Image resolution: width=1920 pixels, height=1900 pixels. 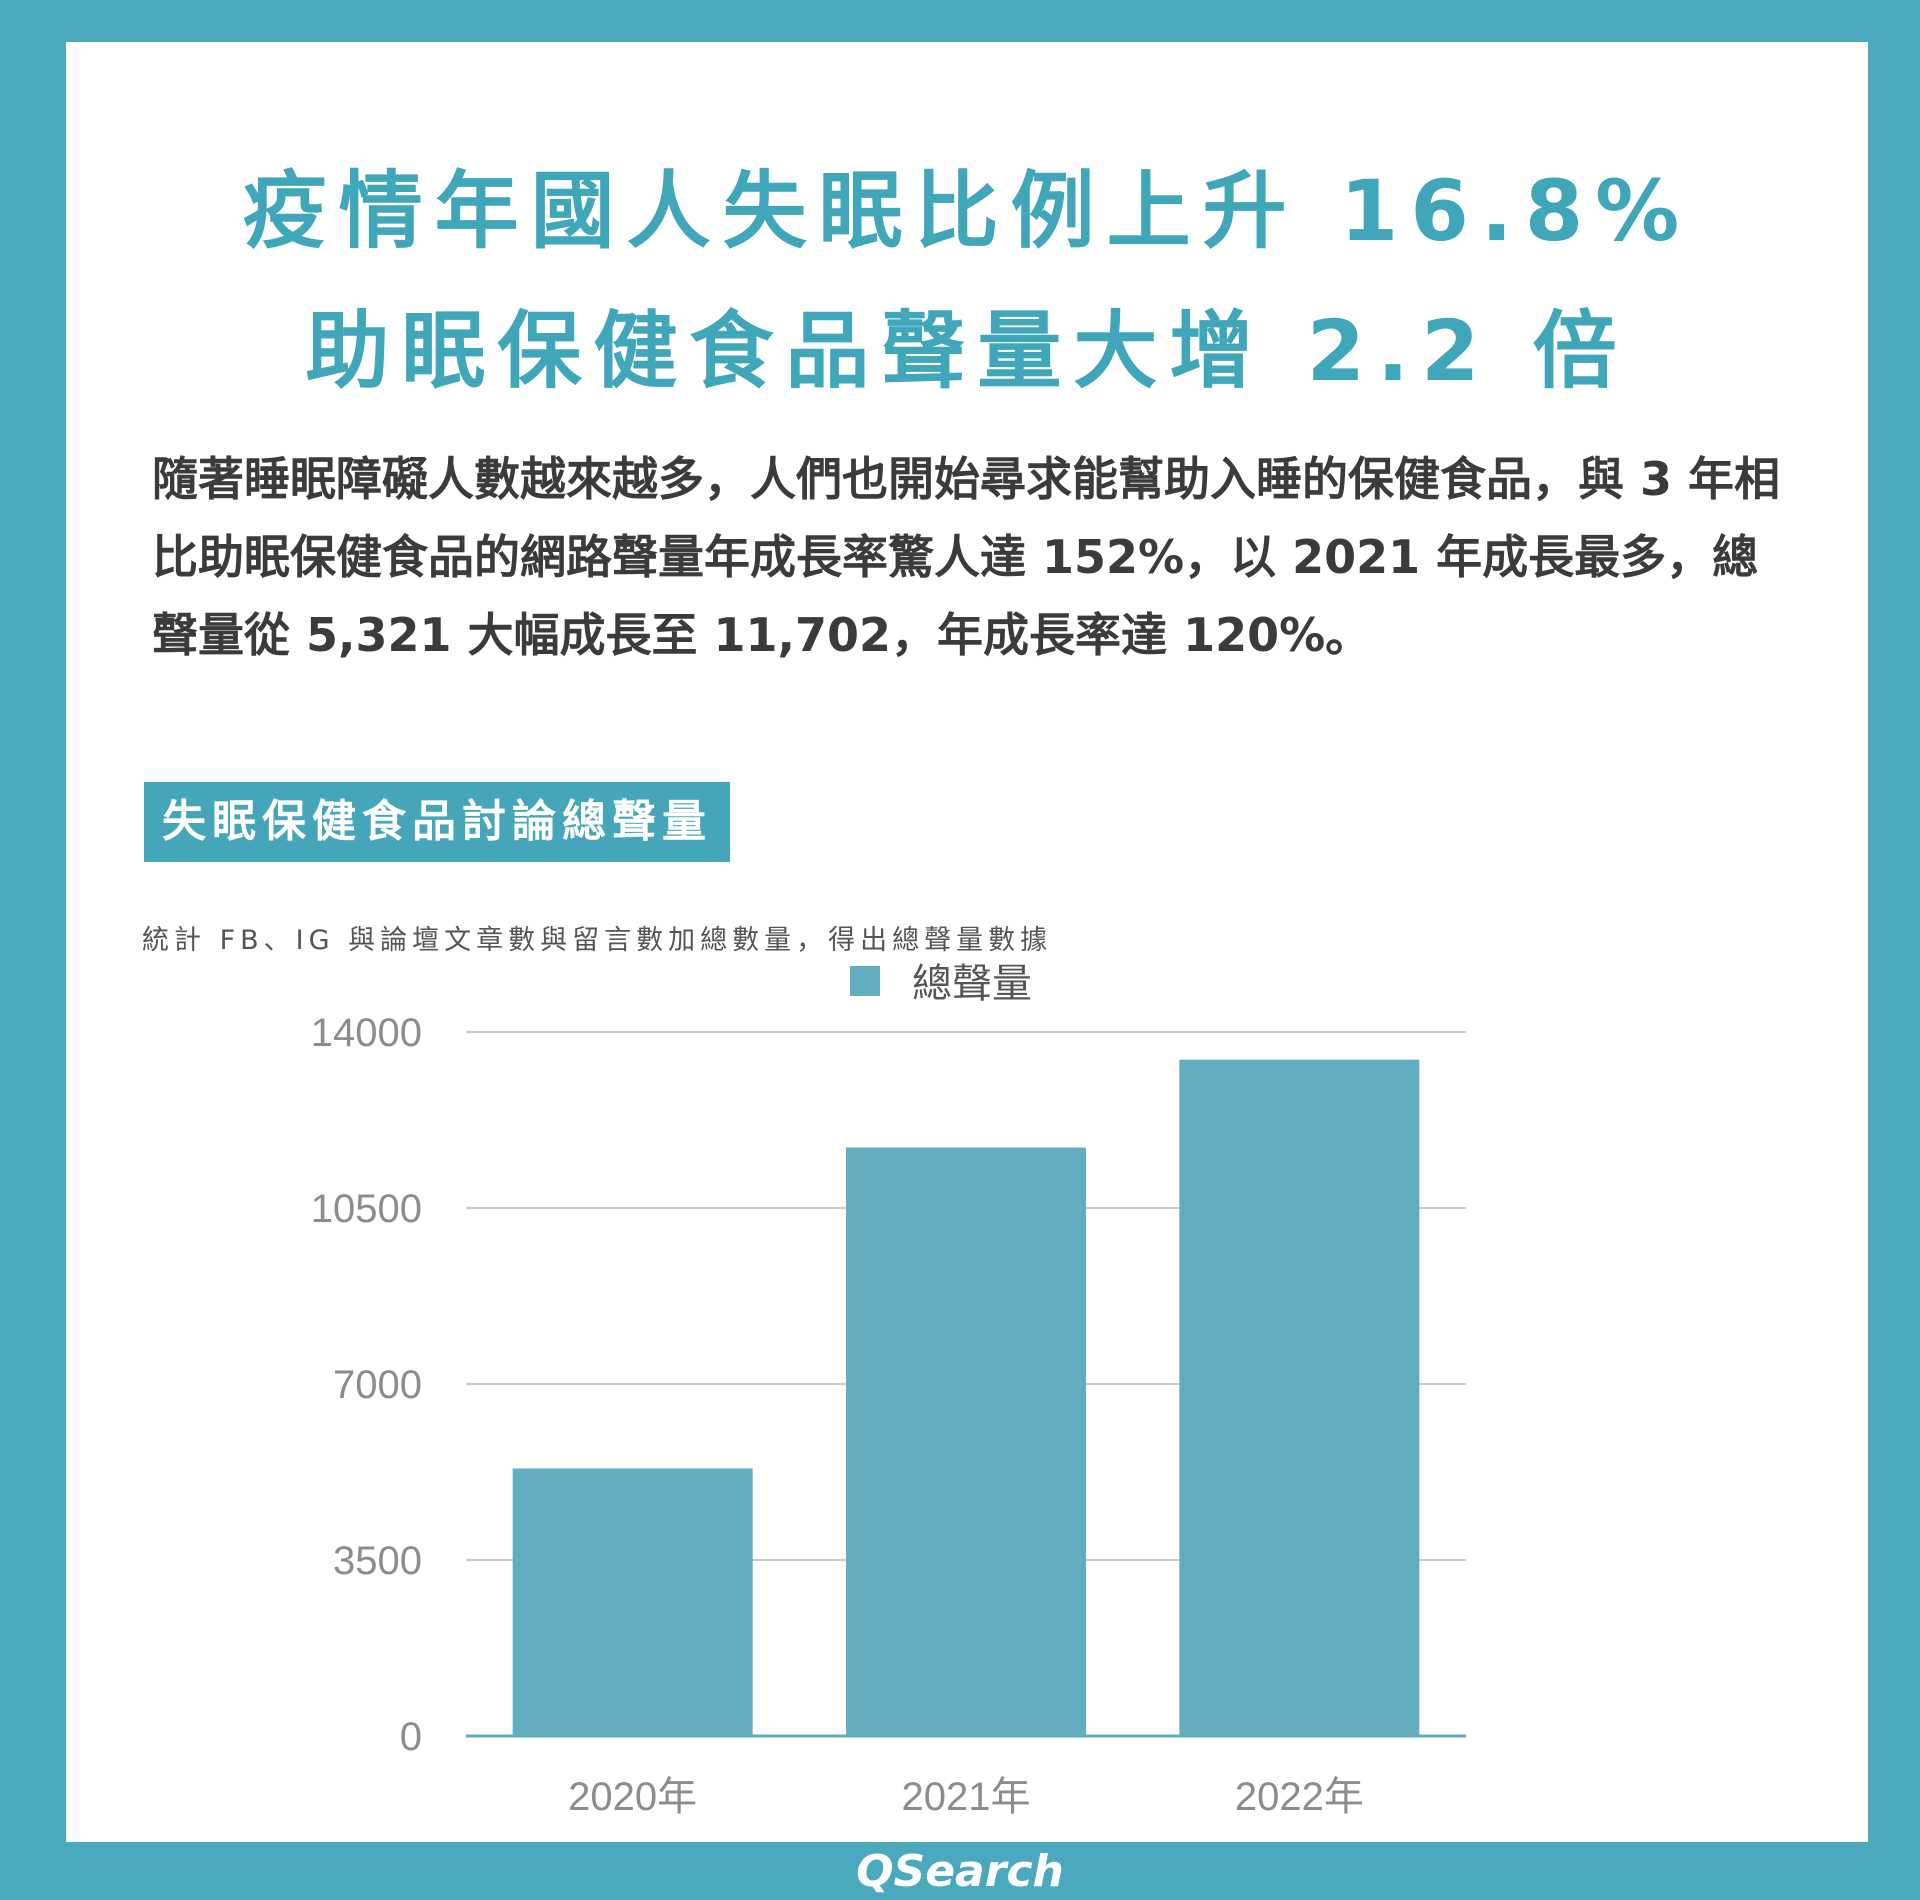 I want to click on chart-note: 統計 FB、IG 與論壇文章數與留言數加總數量，得出總聲量數據, so click(x=597, y=940).